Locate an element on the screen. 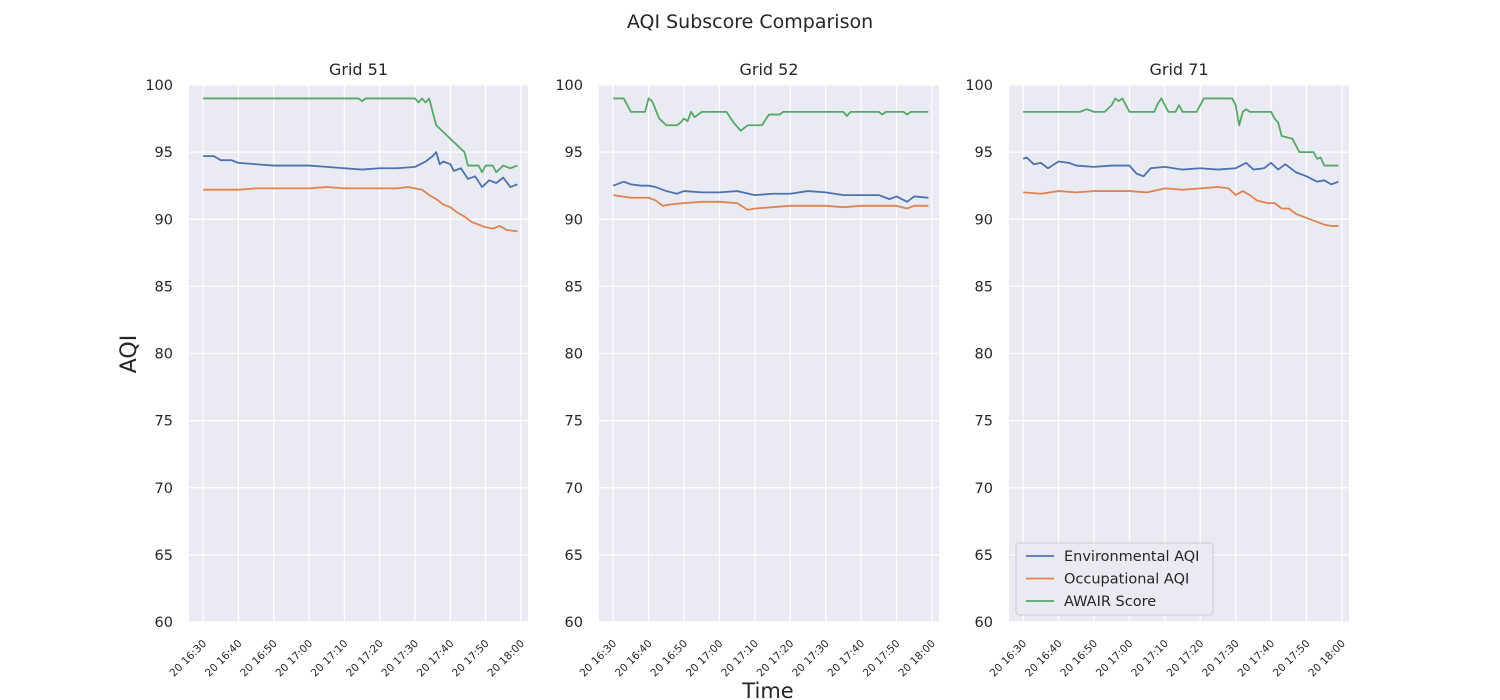 The height and width of the screenshot is (700, 1500). y-axis-label: AQI is located at coordinates (129, 354).